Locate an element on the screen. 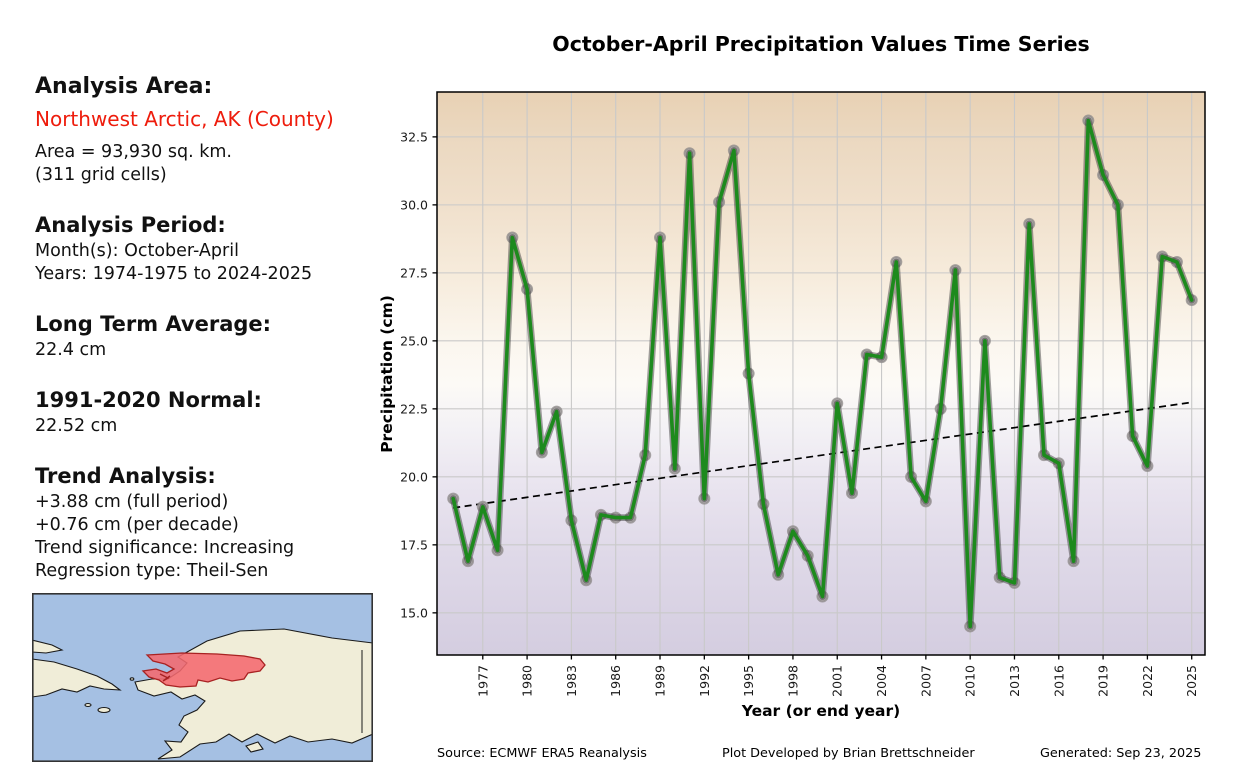 This screenshot has width=1250, height=780. trend-analysis-label: Trend Analysis: is located at coordinates (125, 476).